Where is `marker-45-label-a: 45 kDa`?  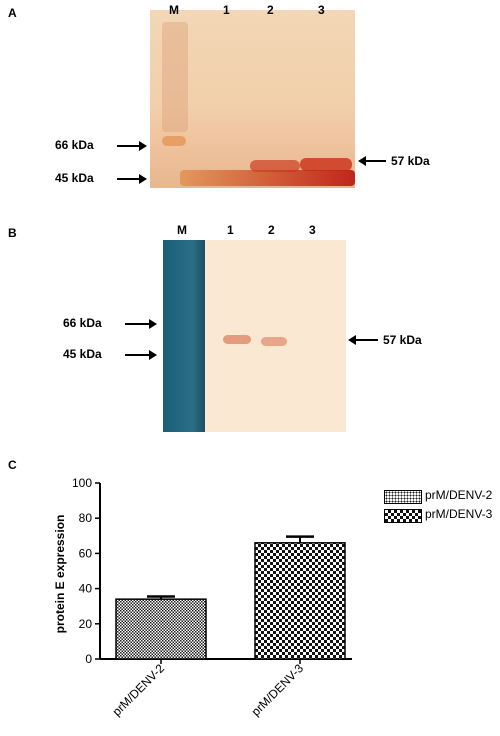 marker-45-label-a: 45 kDa is located at coordinates (74, 178).